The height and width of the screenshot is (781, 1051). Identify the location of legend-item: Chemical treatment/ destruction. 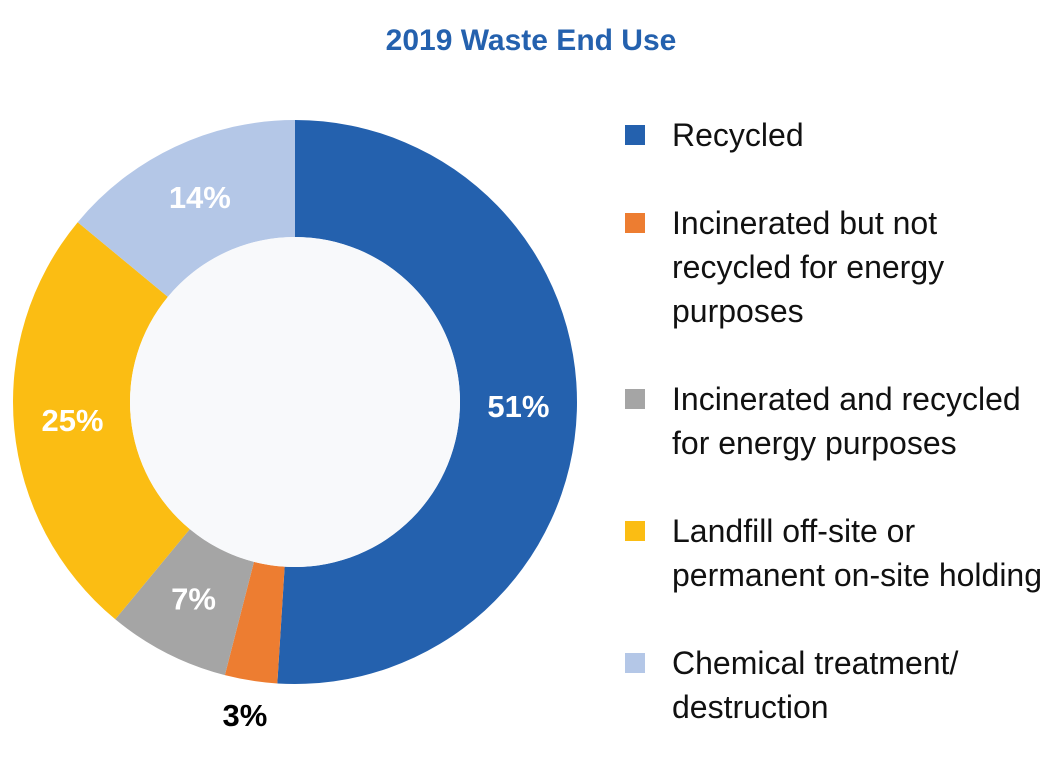
(835, 685).